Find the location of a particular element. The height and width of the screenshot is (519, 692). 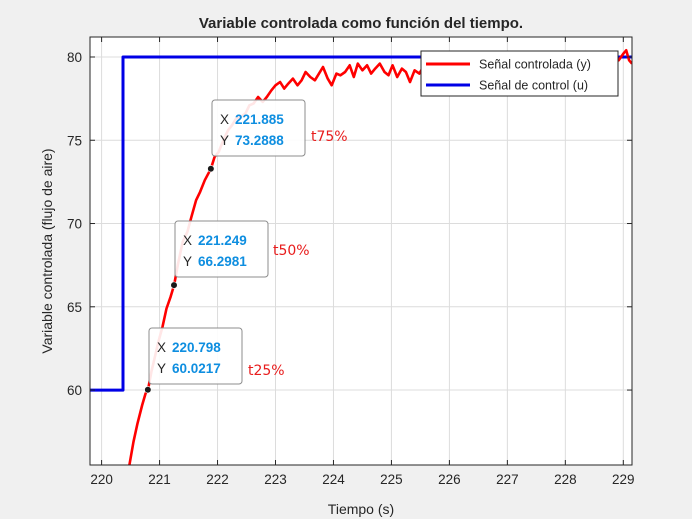

y-tick-label: 80 is located at coordinates (74, 57).